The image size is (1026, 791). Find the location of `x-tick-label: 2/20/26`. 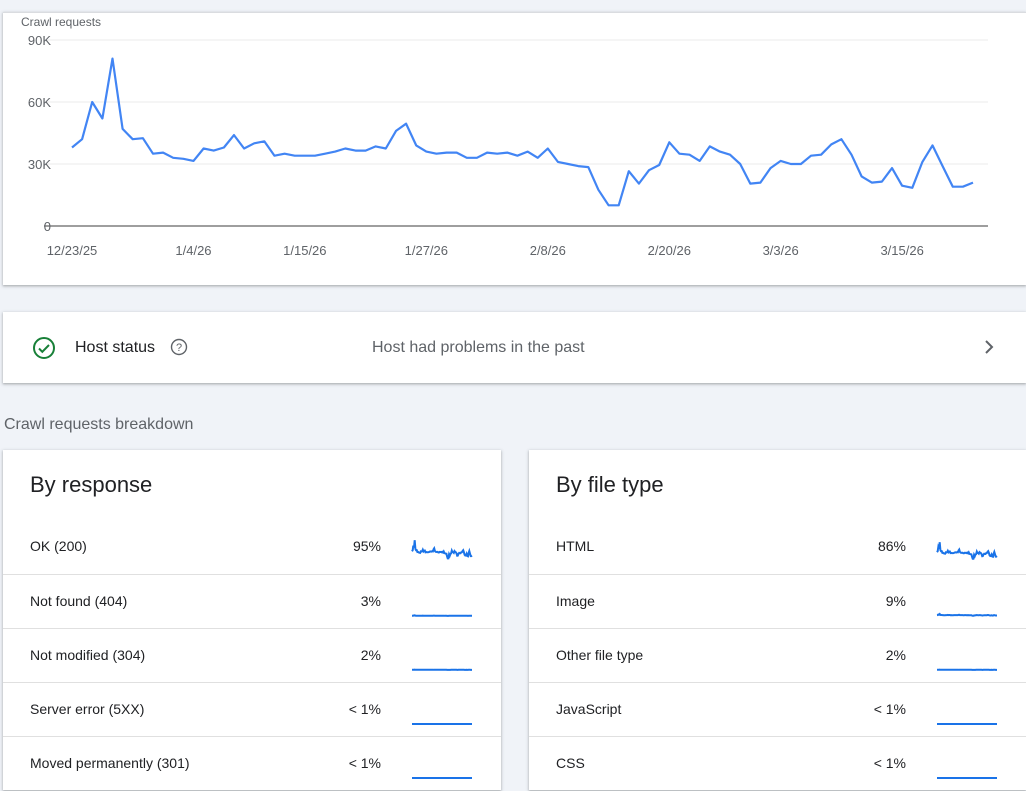

x-tick-label: 2/20/26 is located at coordinates (669, 250).